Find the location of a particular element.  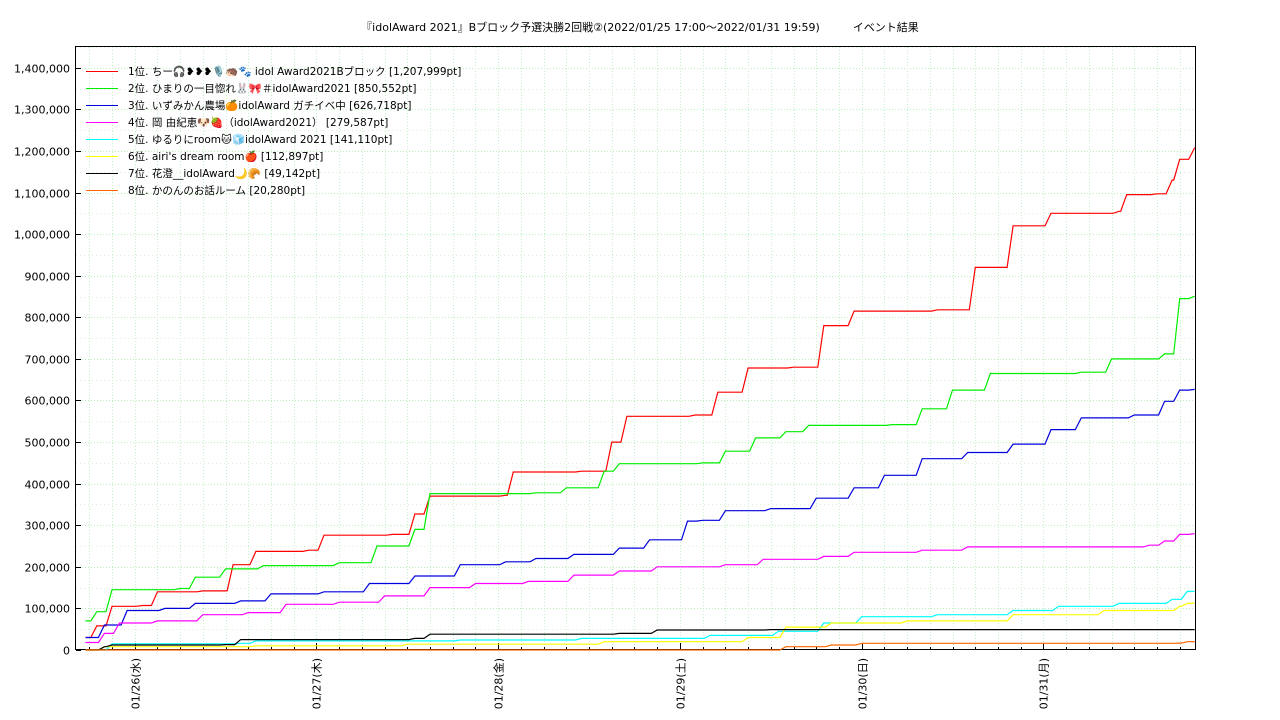

legend-label: 2位. ひまりの一目惚れ🐰🎀＃idolAward2021 [850,552pt] is located at coordinates (272, 89).